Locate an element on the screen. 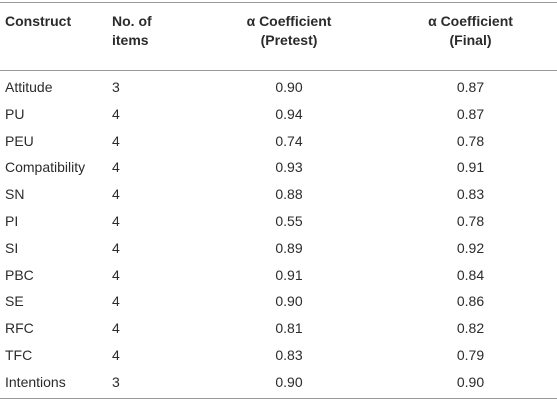 The image size is (557, 402). cell-pretest: 0.89 is located at coordinates (289, 247).